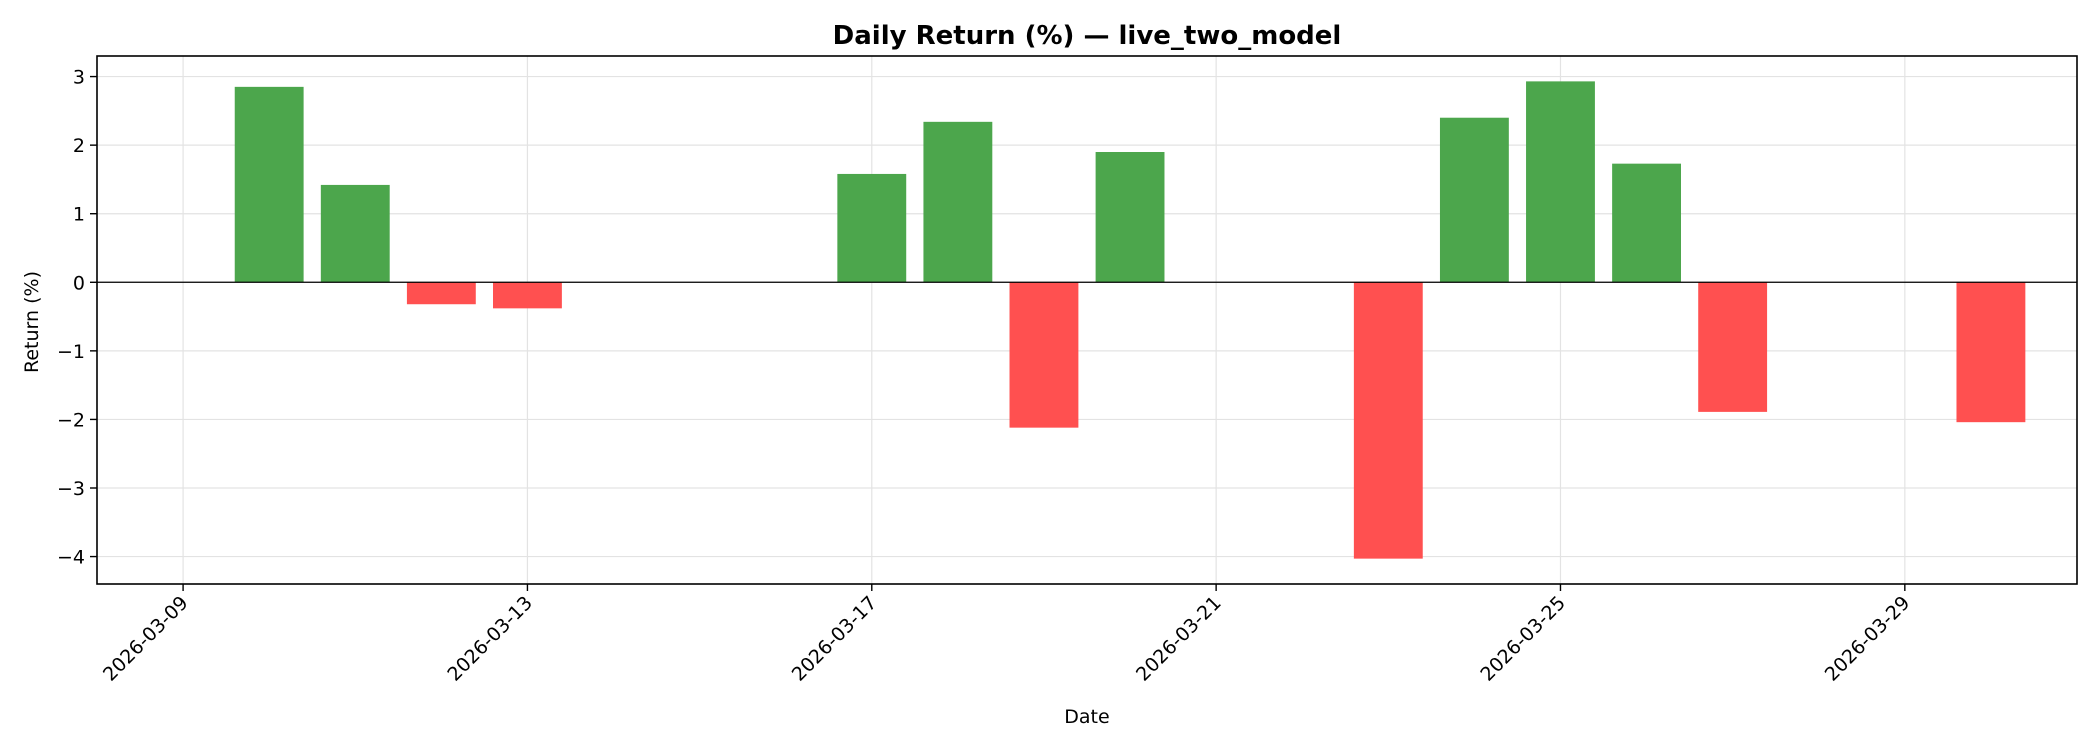 The image size is (2100, 750). I want to click on x-tick-label: 2026-03-09, so click(146, 639).